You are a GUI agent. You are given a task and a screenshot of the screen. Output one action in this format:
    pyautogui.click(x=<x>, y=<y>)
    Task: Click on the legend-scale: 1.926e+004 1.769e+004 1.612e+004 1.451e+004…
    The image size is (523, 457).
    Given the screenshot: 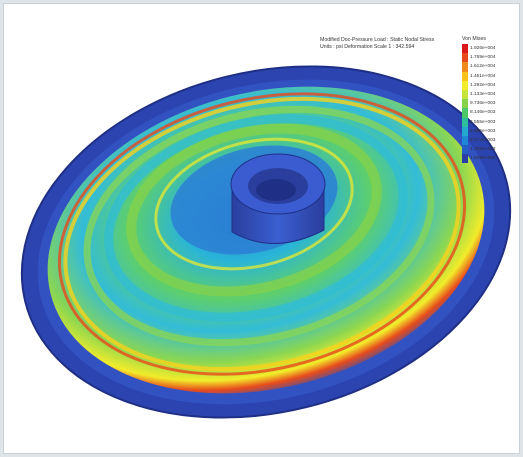 What is the action you would take?
    pyautogui.click(x=492, y=104)
    